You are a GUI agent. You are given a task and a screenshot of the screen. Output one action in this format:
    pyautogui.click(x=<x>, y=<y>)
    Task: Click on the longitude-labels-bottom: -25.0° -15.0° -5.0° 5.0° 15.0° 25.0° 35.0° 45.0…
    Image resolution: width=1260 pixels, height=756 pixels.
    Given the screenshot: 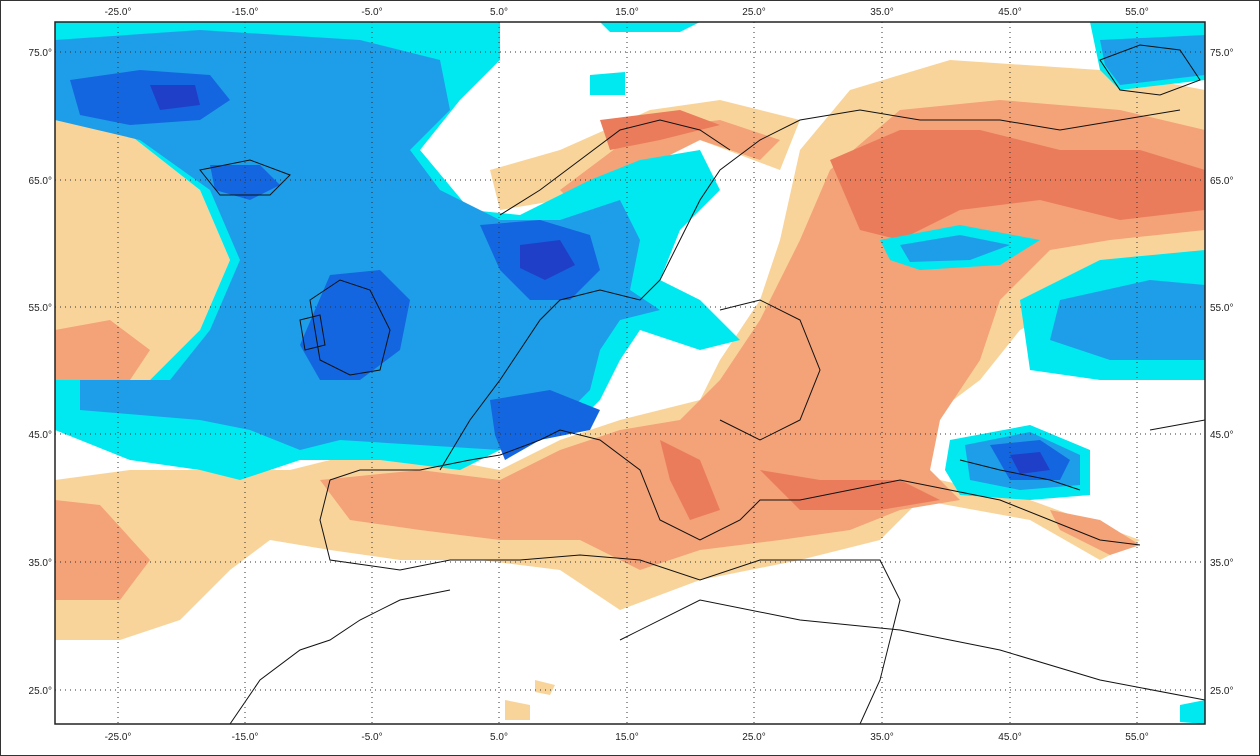 What is the action you would take?
    pyautogui.click(x=627, y=737)
    